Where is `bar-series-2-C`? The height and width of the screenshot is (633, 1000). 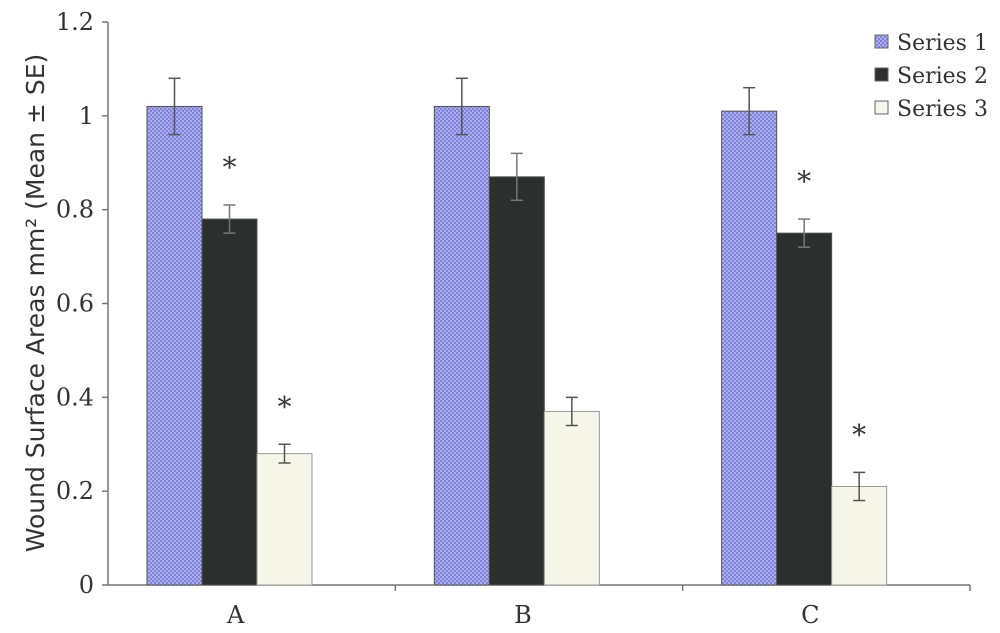
bar-series-2-C is located at coordinates (804, 409).